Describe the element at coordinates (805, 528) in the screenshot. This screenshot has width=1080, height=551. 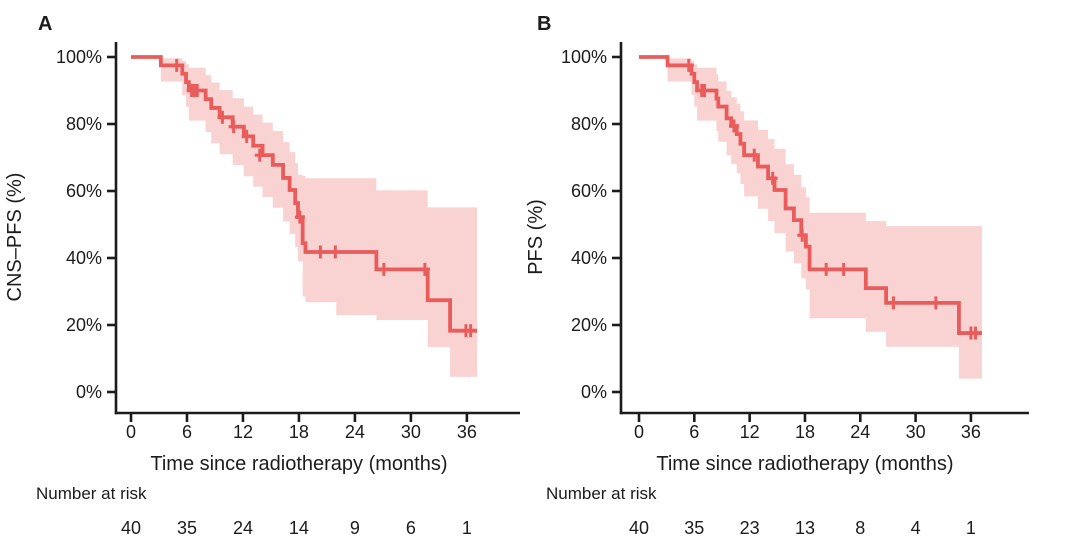
I see `risk-count: 13` at that location.